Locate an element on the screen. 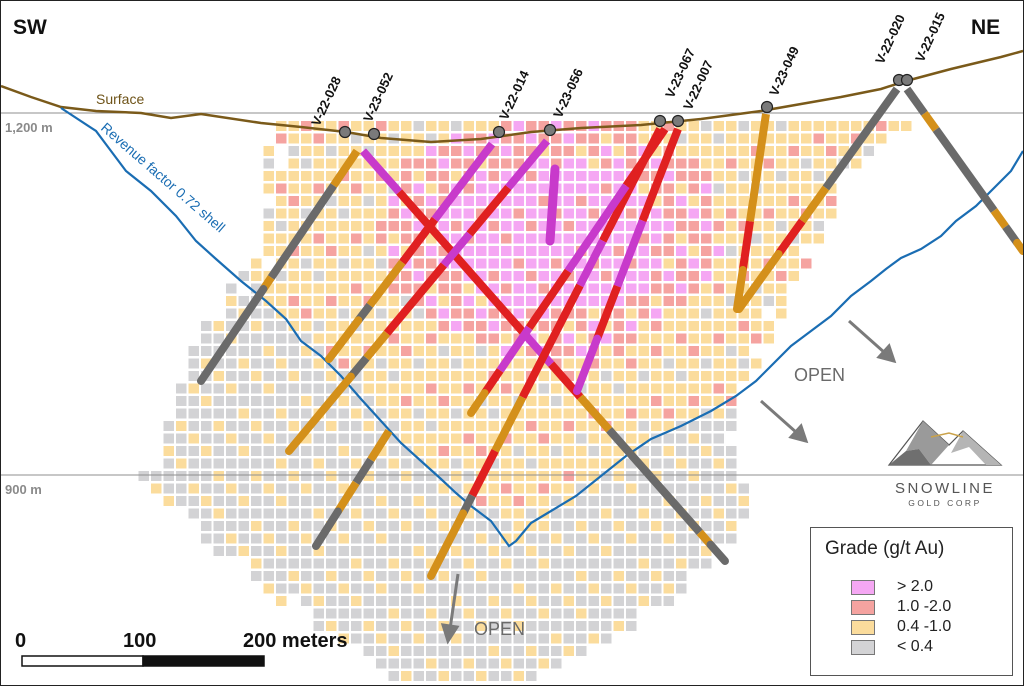 Image resolution: width=1024 pixels, height=686 pixels. shell-label: Revenue factor 0.72 shell is located at coordinates (163, 177).